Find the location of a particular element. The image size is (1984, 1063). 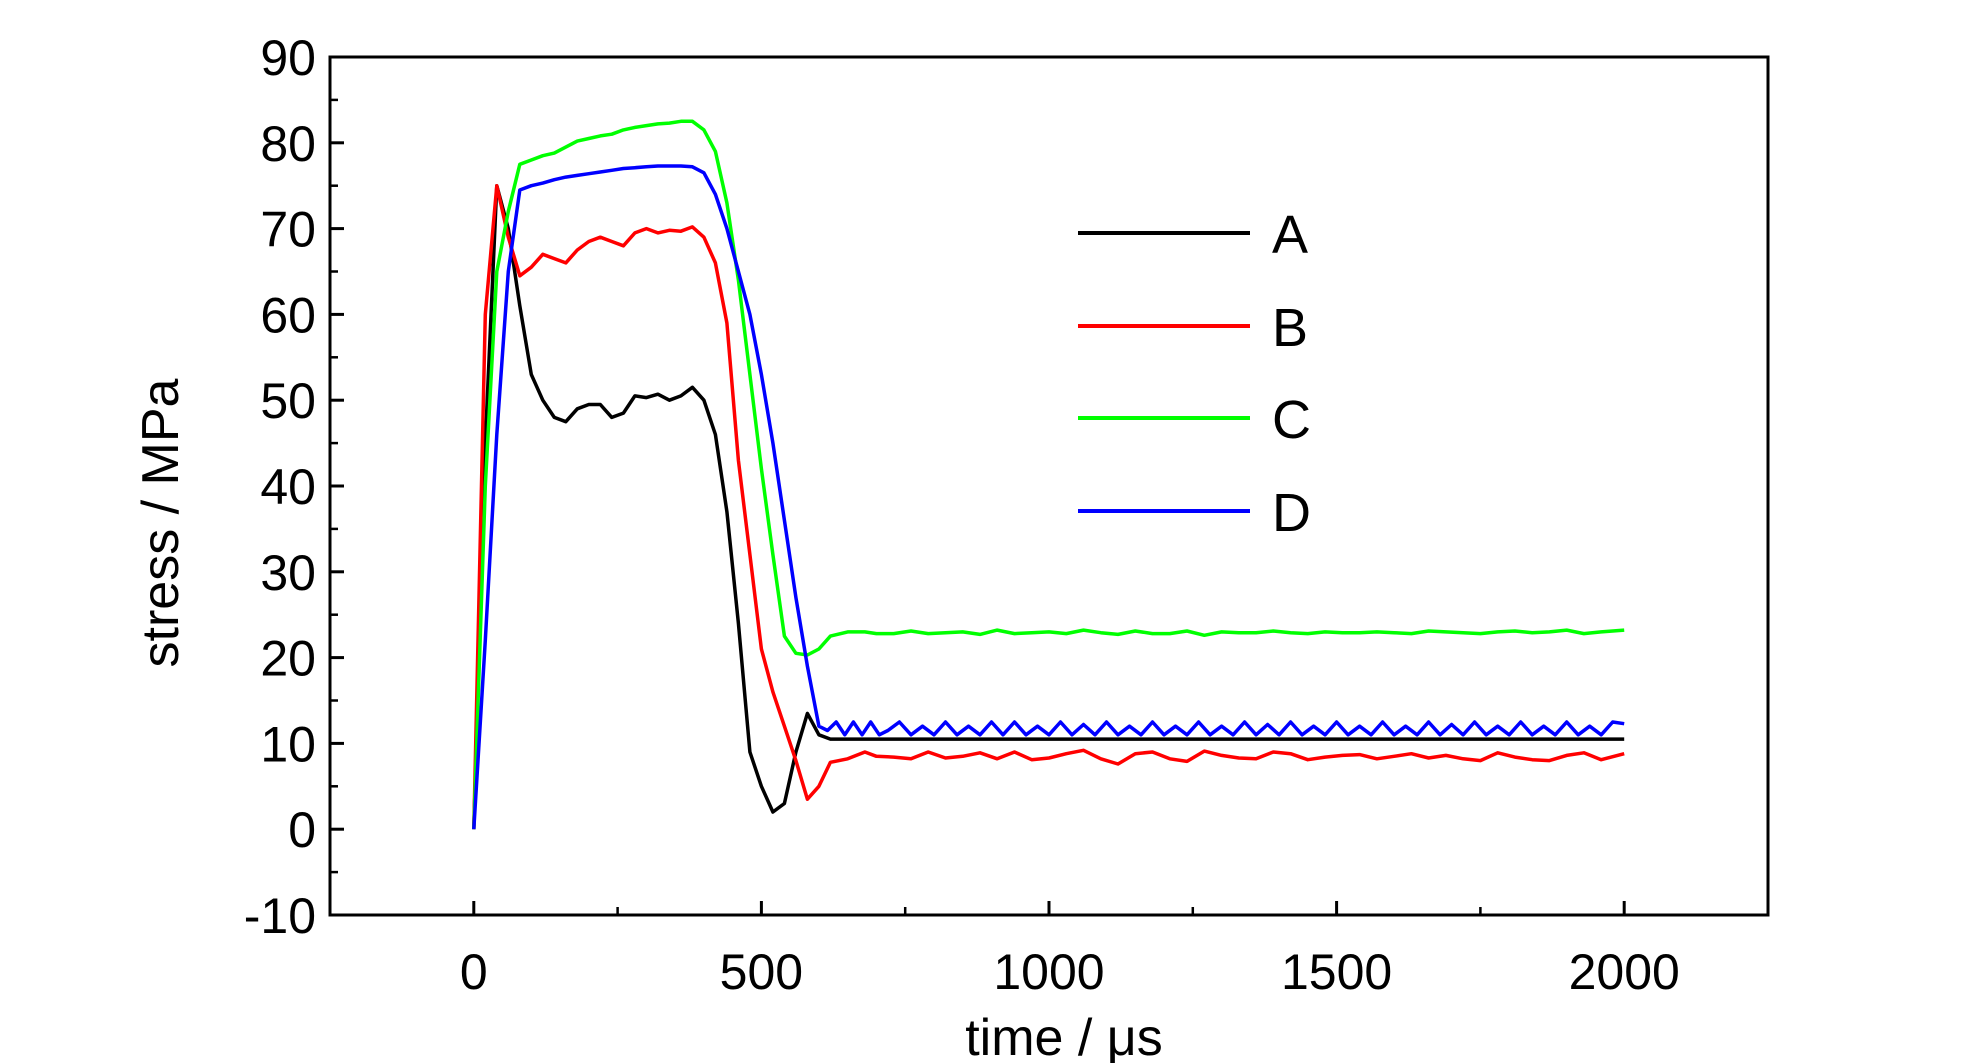

y-tick-label: 90 is located at coordinates (288, 58).